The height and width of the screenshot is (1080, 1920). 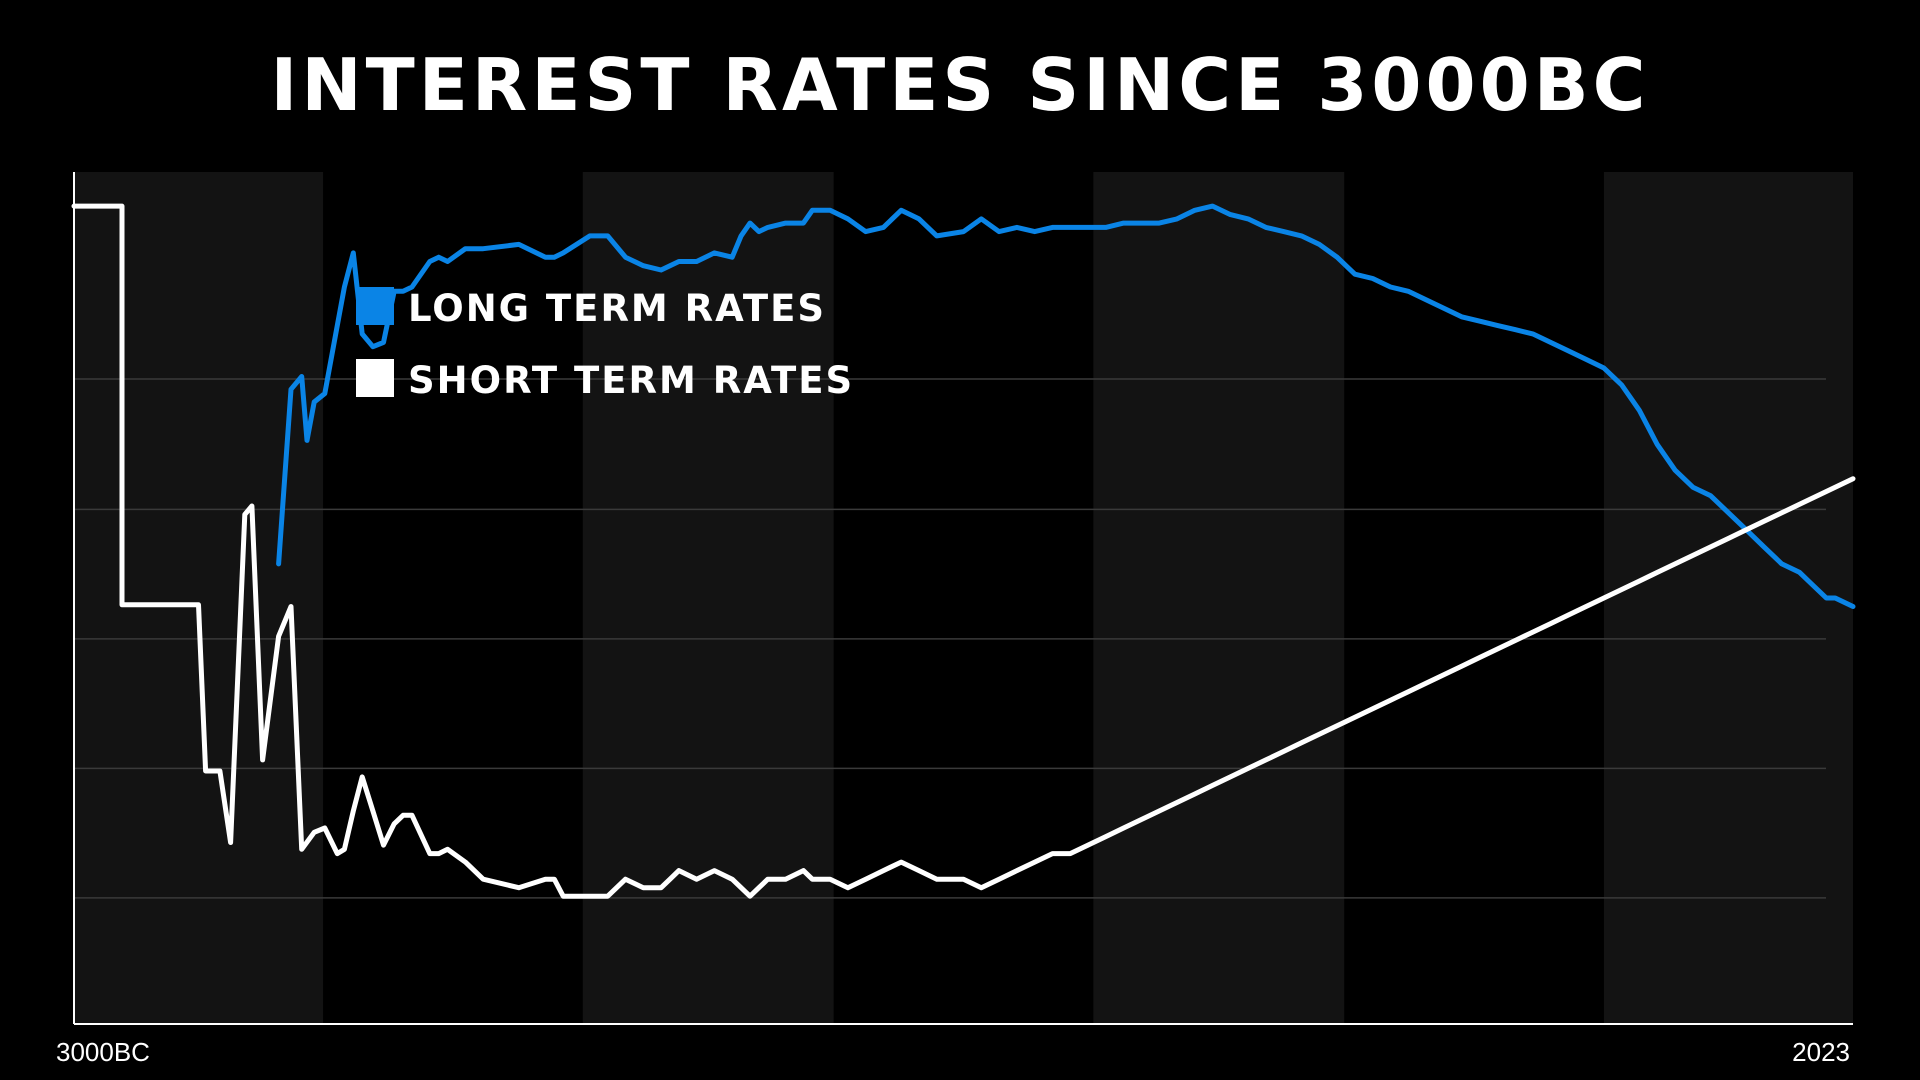 What do you see at coordinates (617, 308) in the screenshot?
I see `legend-label-long-term: LONG TERM RATES` at bounding box center [617, 308].